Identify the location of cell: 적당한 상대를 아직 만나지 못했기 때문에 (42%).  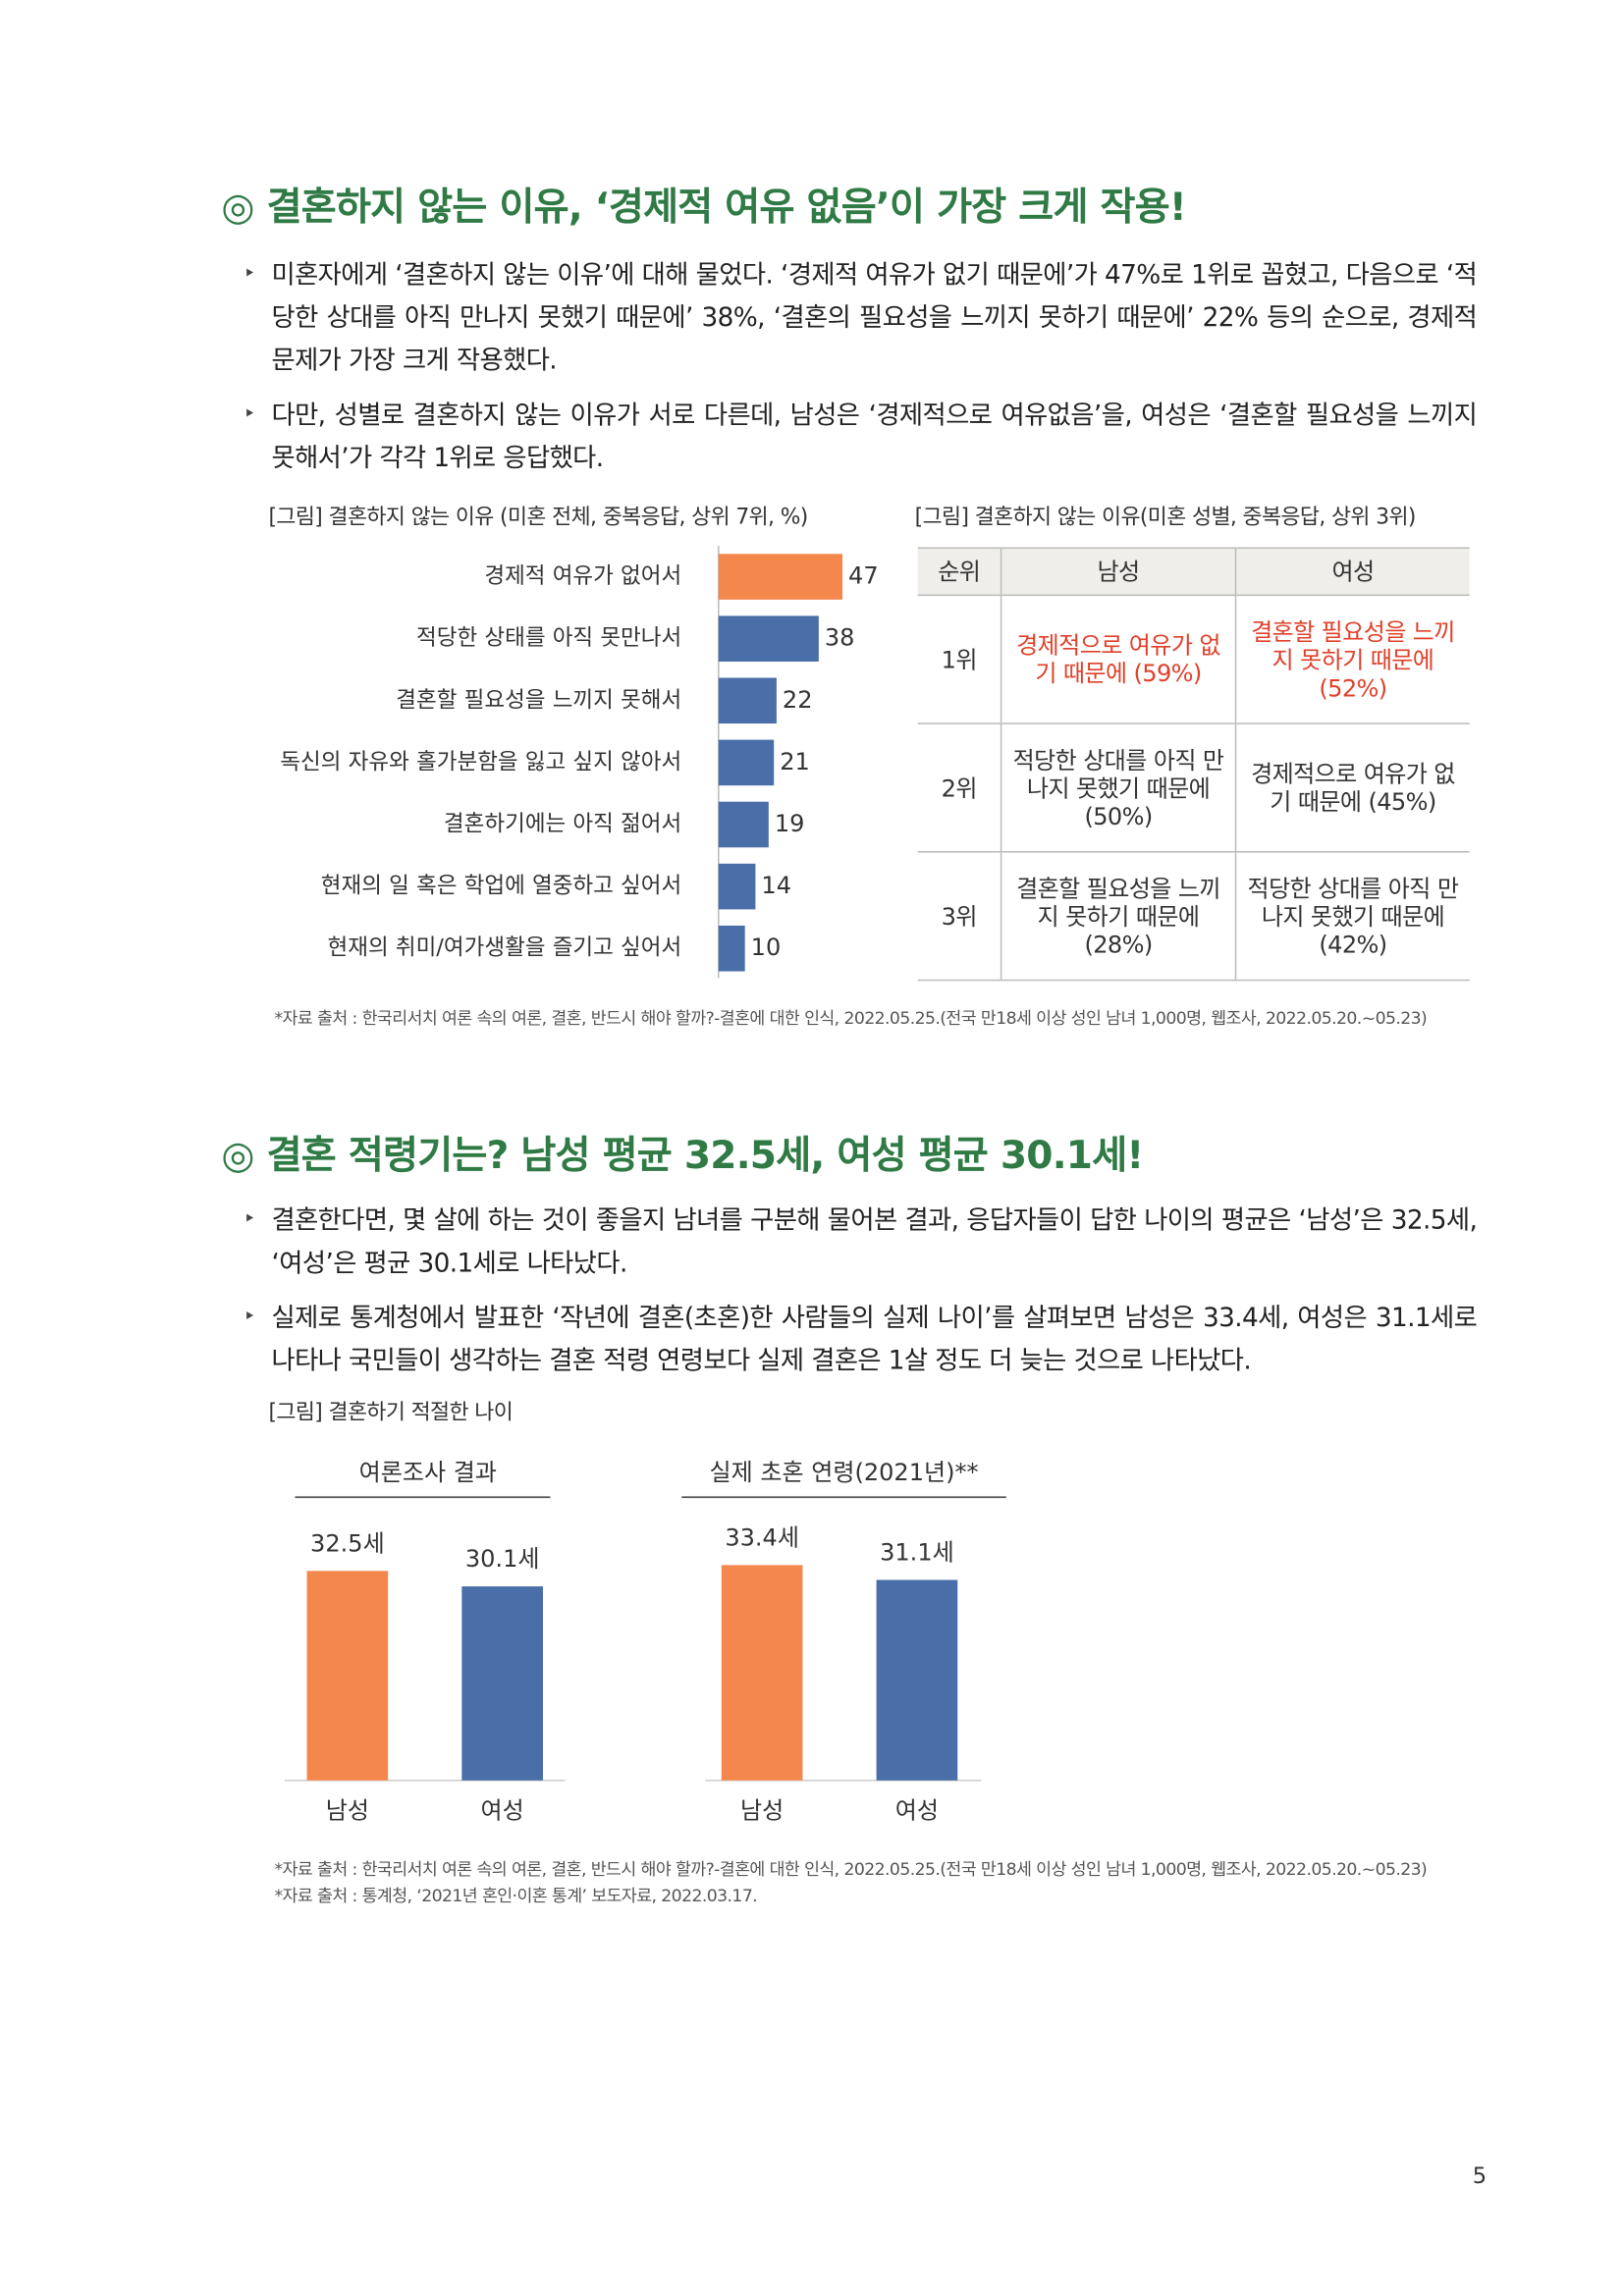
(1352, 916).